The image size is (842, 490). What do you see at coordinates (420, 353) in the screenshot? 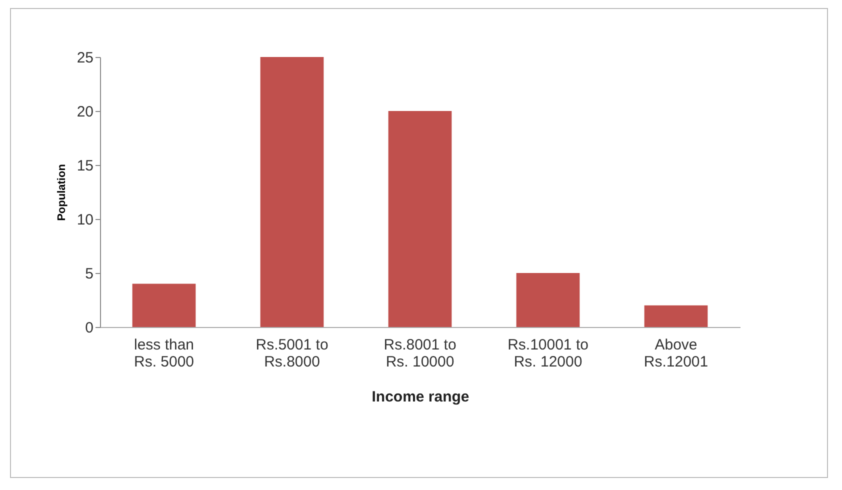
I see `x-tick-label: Rs.8001 to Rs. 10000` at bounding box center [420, 353].